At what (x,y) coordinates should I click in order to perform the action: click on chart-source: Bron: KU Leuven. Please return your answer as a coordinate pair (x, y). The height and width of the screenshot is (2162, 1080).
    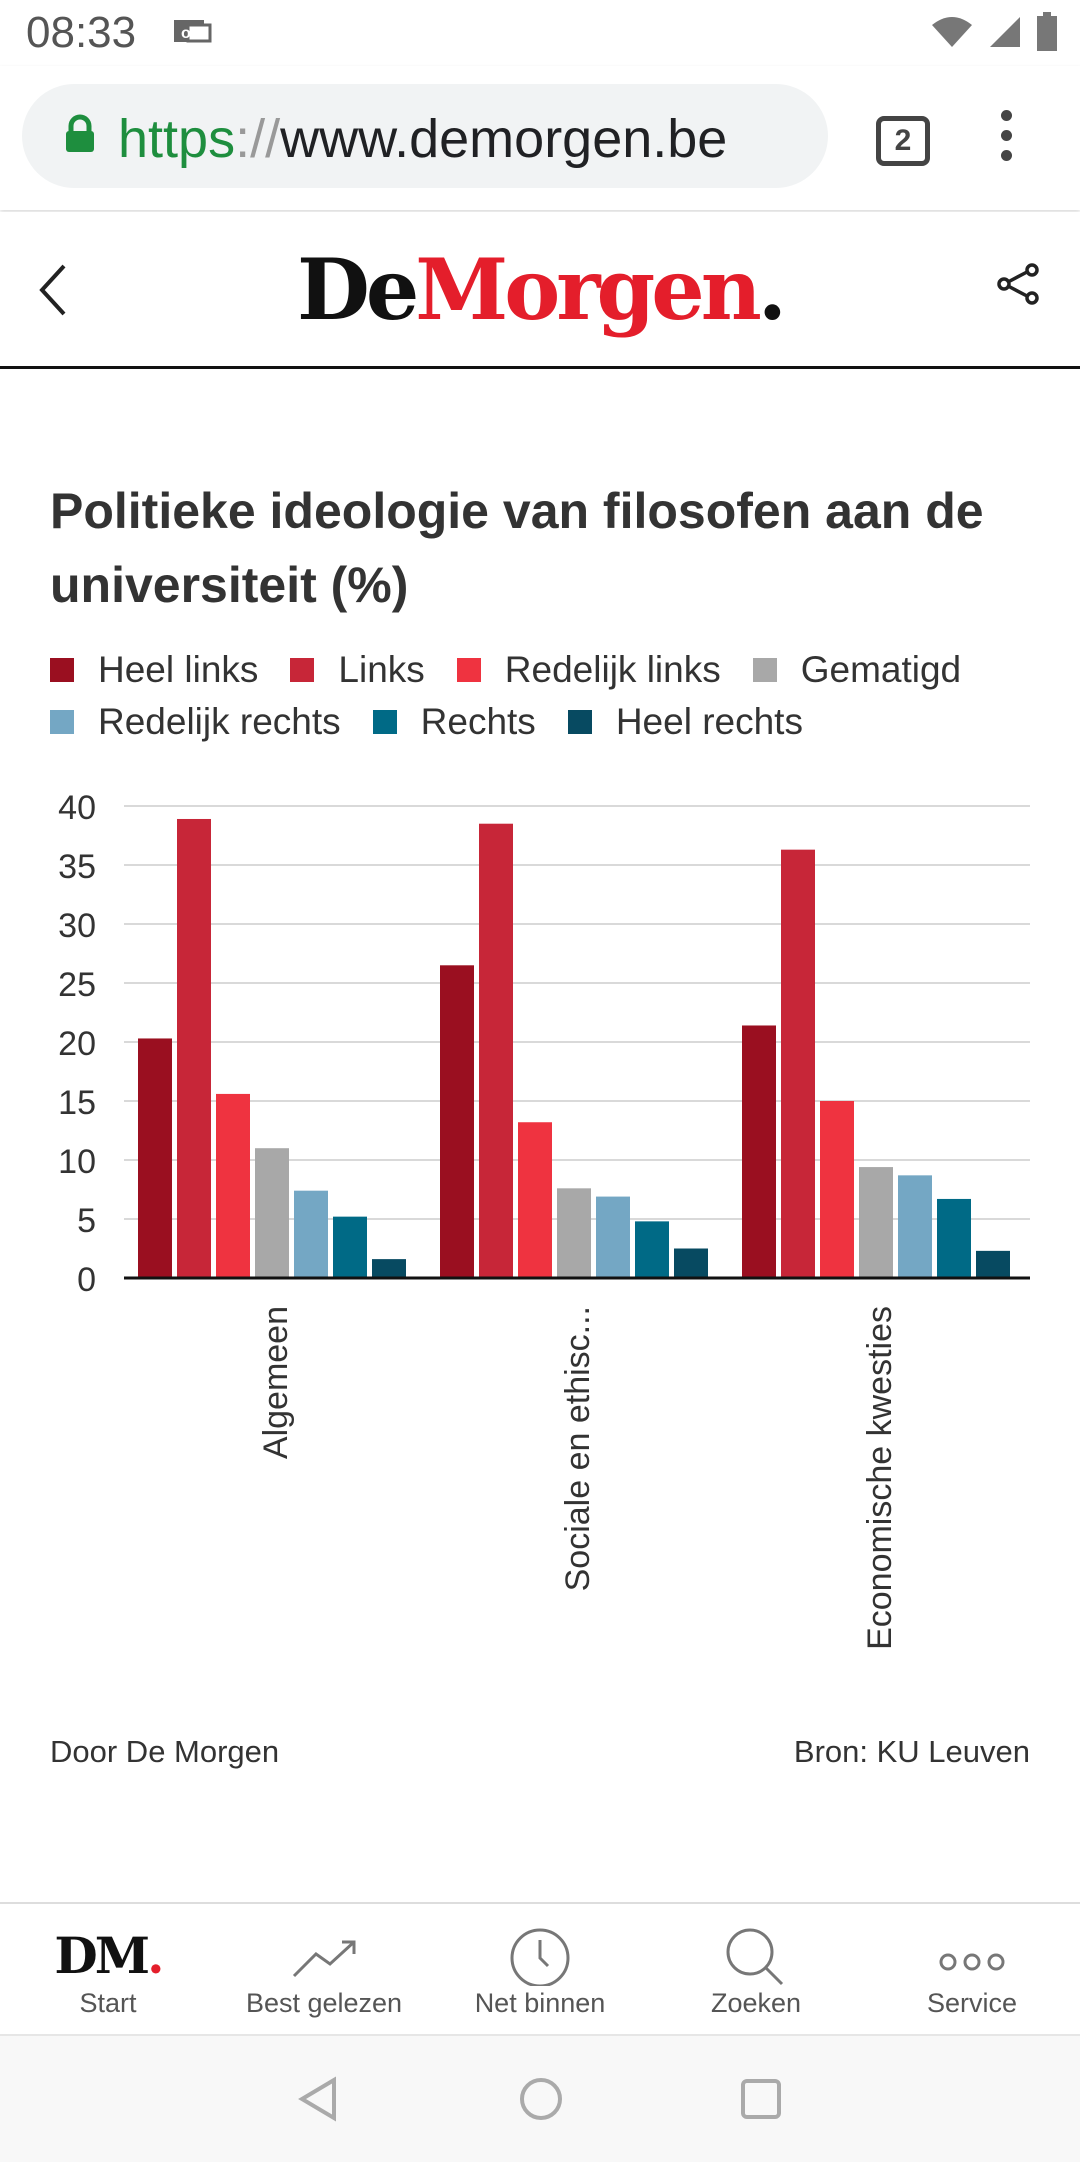
    Looking at the image, I should click on (911, 1751).